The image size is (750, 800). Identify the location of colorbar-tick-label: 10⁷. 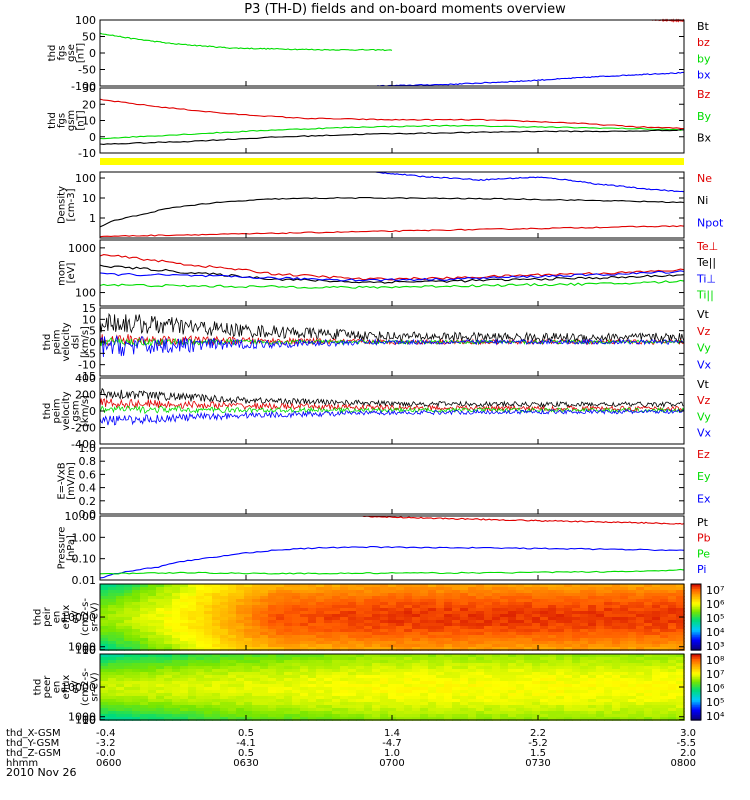
(715, 674).